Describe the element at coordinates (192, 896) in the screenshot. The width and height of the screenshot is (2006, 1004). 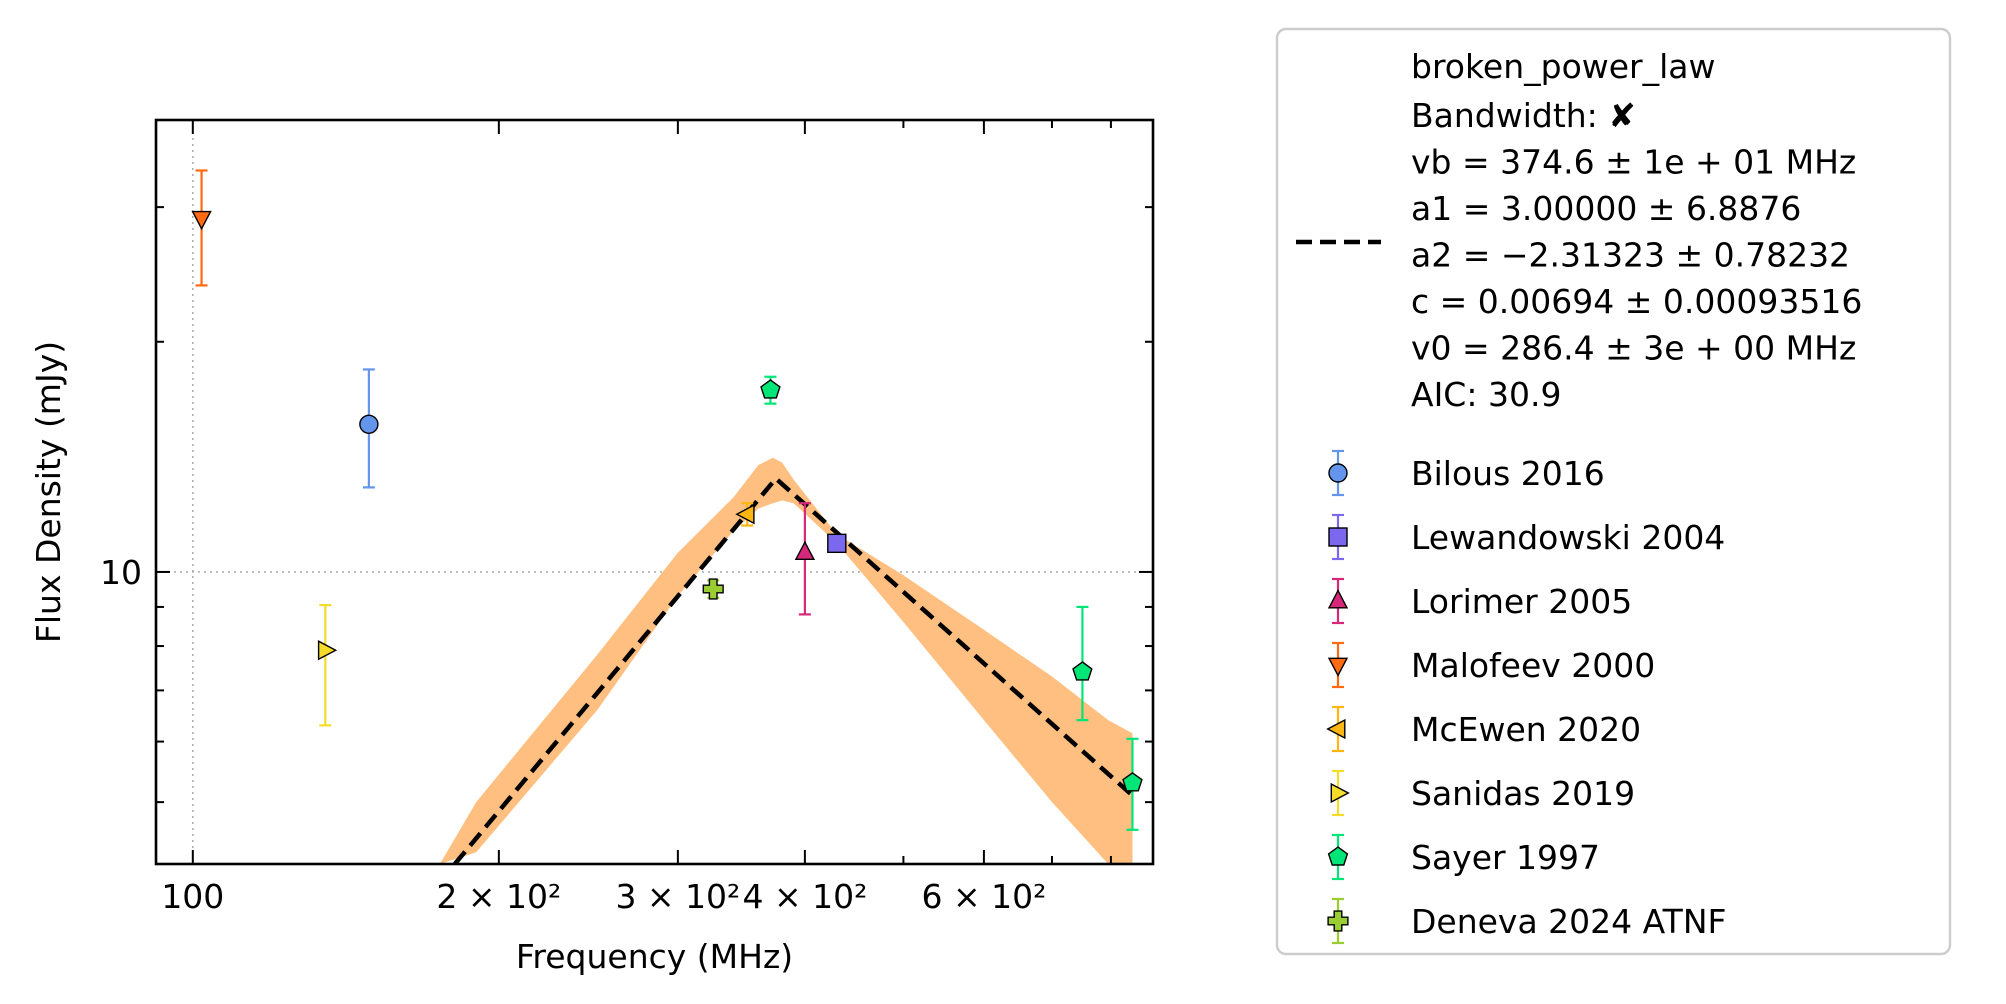
I see `x-tick-label-100: 100` at that location.